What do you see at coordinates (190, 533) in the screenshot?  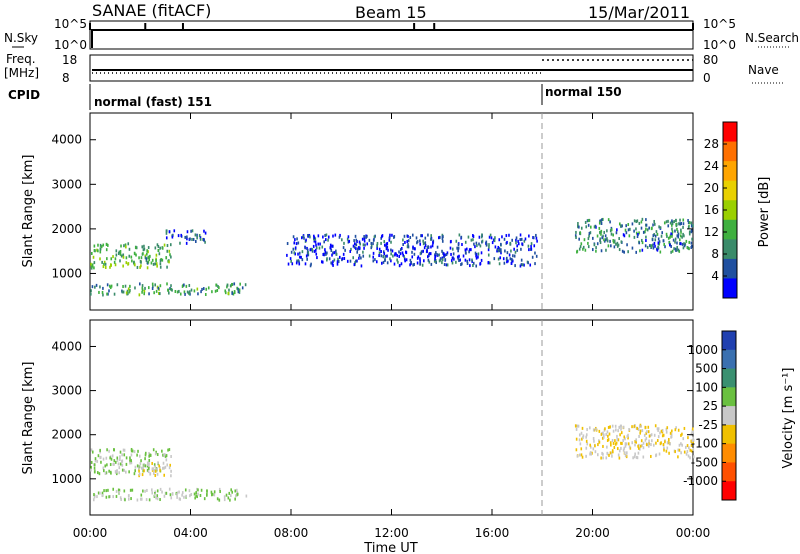 I see `x-tick-label: 04:00` at bounding box center [190, 533].